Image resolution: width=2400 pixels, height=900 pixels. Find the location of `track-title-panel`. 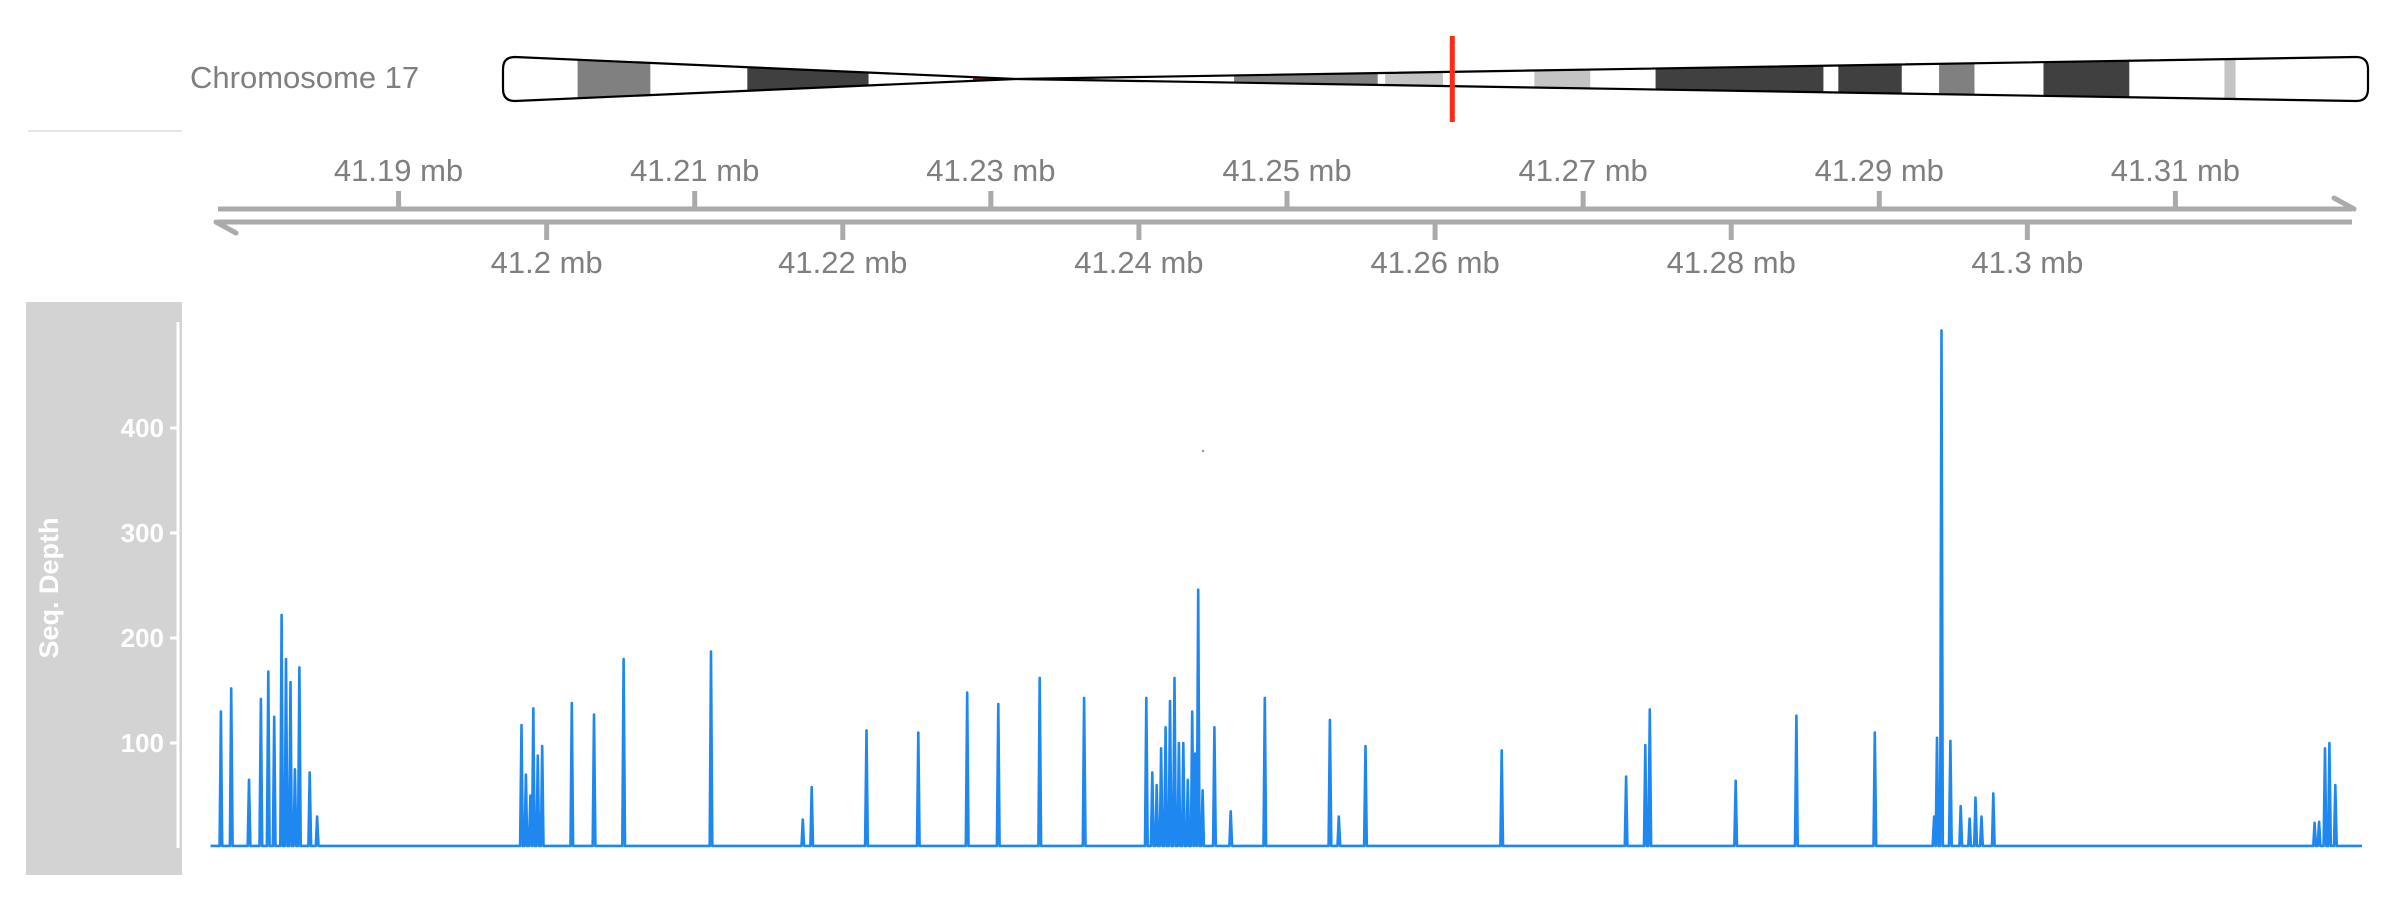

track-title-panel is located at coordinates (104, 588).